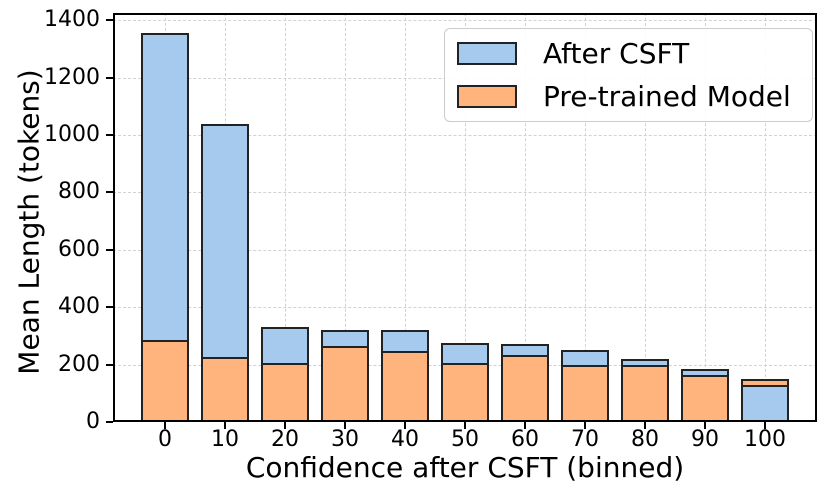  I want to click on x-tick-label: 30, so click(345, 439).